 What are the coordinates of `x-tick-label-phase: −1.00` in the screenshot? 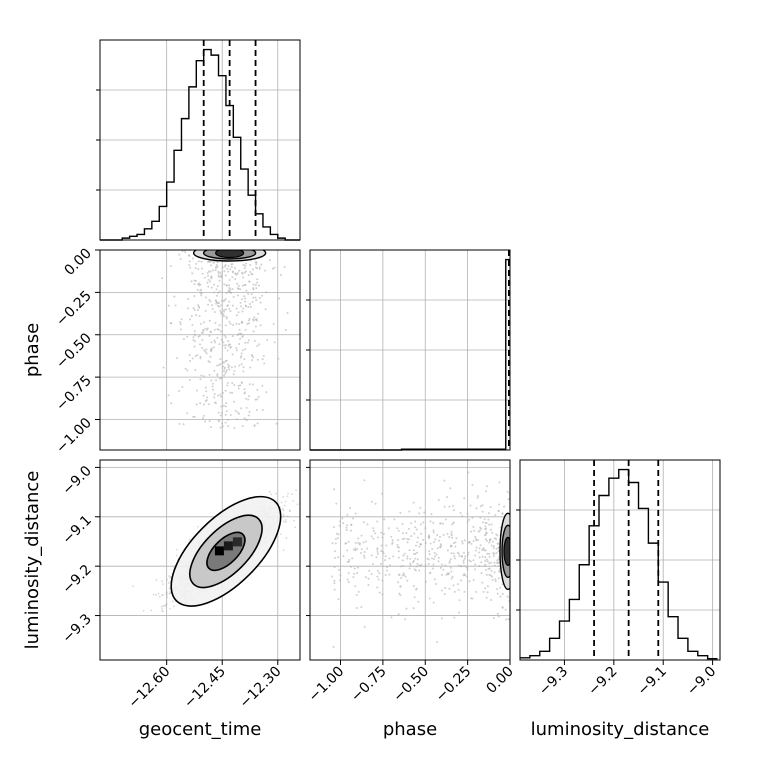 It's located at (327, 685).